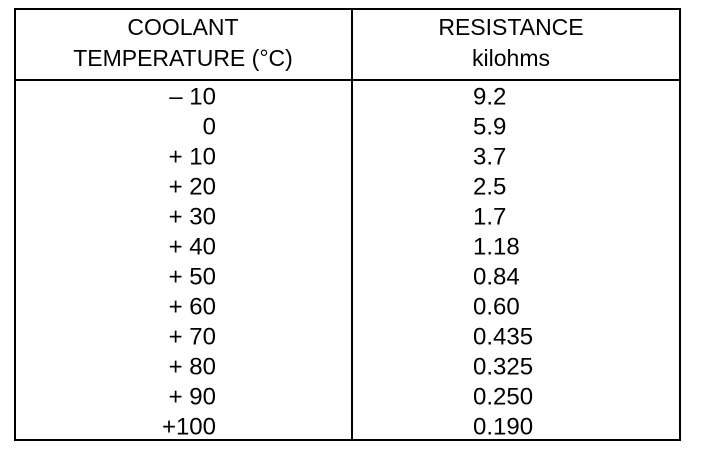 The height and width of the screenshot is (450, 704). What do you see at coordinates (503, 426) in the screenshot?
I see `resistance-cell: 0.190` at bounding box center [503, 426].